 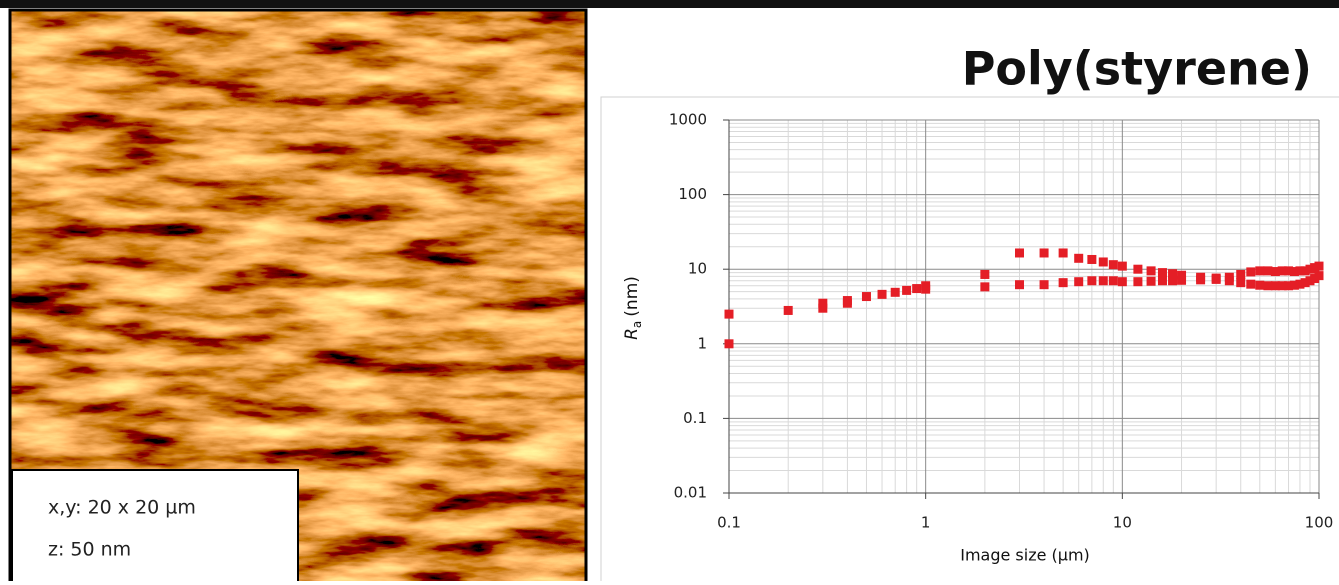 What do you see at coordinates (122, 508) in the screenshot?
I see `scale-xy: x,y: 20 x 20 µm` at bounding box center [122, 508].